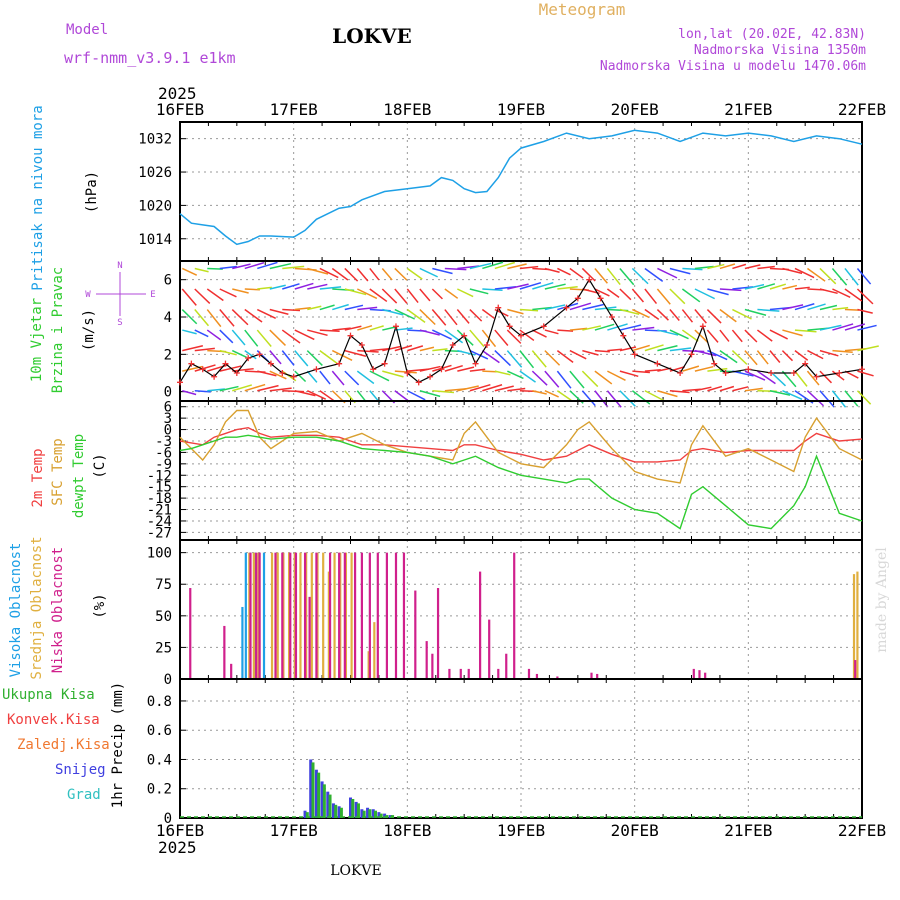 The image size is (900, 900). Describe the element at coordinates (80, 770) in the screenshot. I see `legend-snow: Snijeg` at that location.